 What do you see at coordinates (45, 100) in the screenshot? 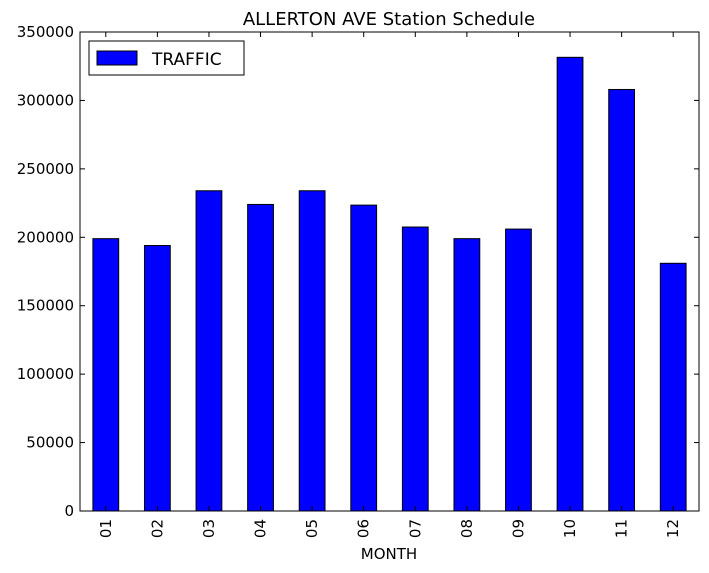
I see `y-tick-label: 300000` at bounding box center [45, 100].